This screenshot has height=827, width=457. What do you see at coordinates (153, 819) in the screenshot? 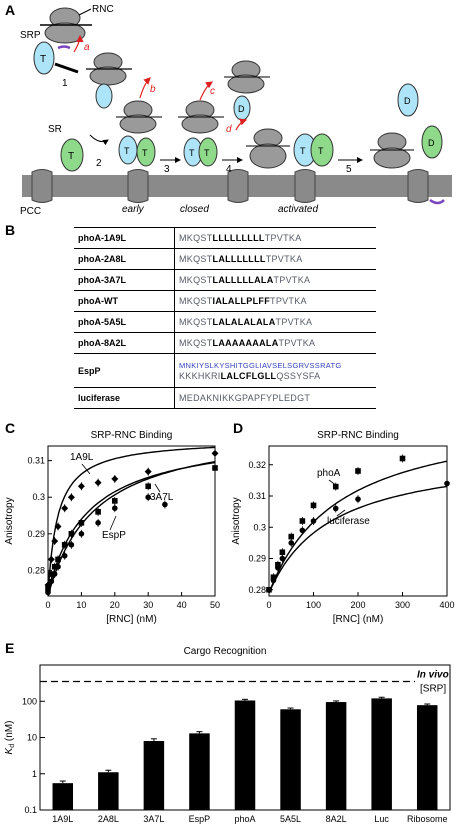
I see `x-tick-label: 3A7L` at bounding box center [153, 819].